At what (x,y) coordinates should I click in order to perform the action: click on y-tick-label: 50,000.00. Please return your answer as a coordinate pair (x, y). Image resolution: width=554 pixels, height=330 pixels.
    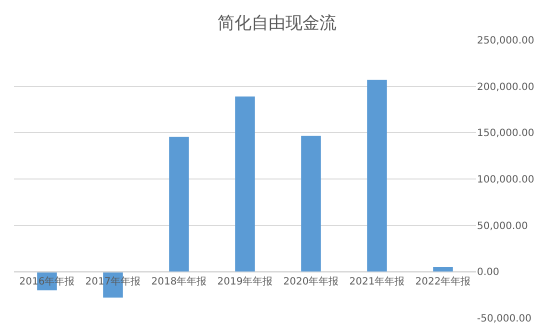
    Looking at the image, I should click on (502, 226).